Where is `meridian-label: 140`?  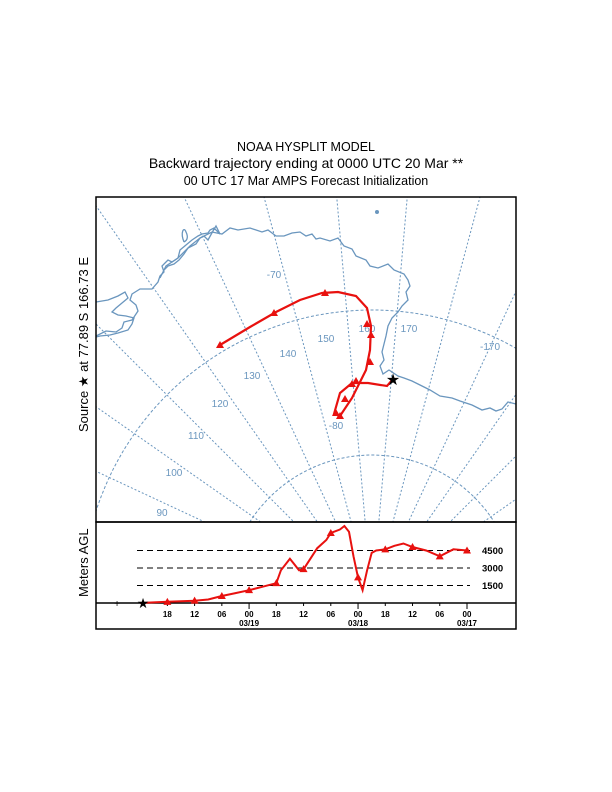
meridian-label: 140 is located at coordinates (288, 354).